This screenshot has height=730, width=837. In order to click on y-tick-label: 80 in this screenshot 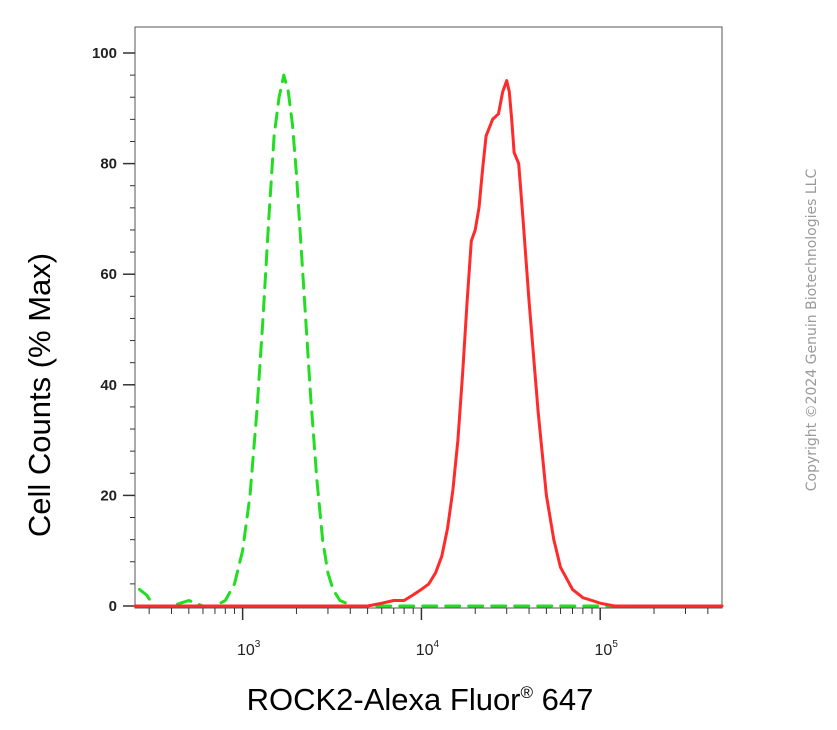, I will do `click(108, 164)`.